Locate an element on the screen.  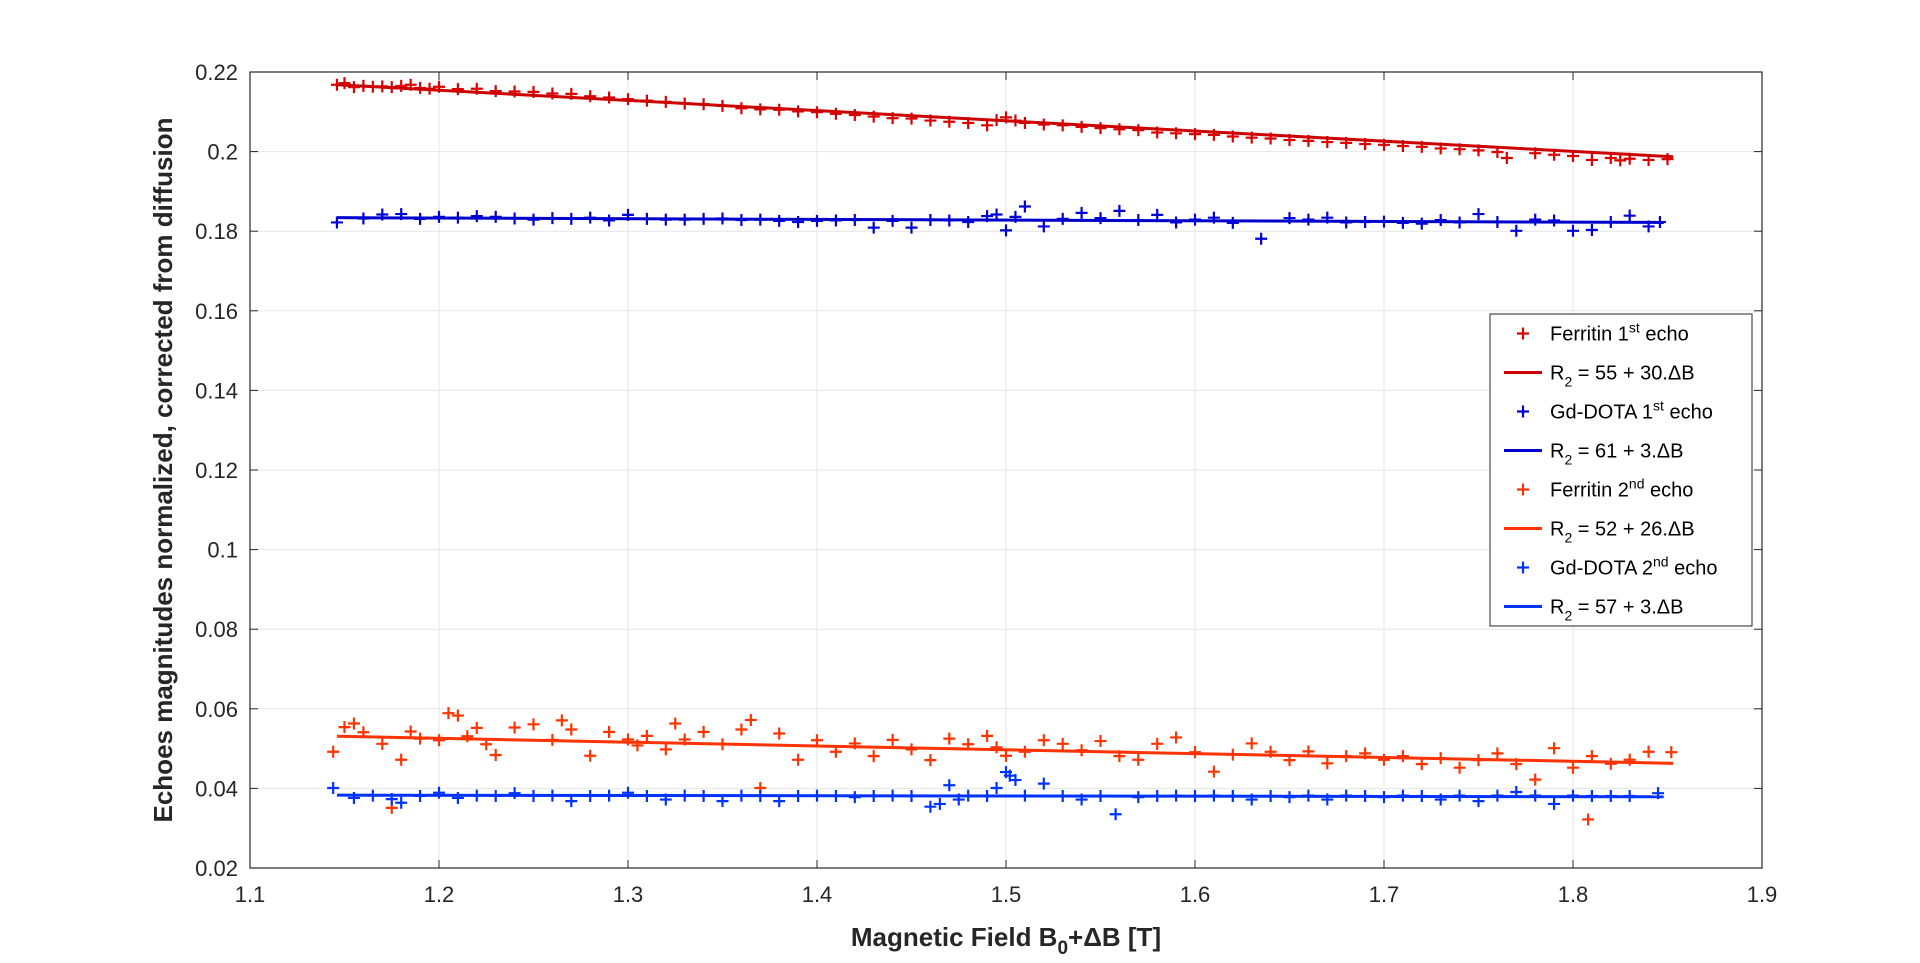
y-tick-label: 0.06 is located at coordinates (216, 709).